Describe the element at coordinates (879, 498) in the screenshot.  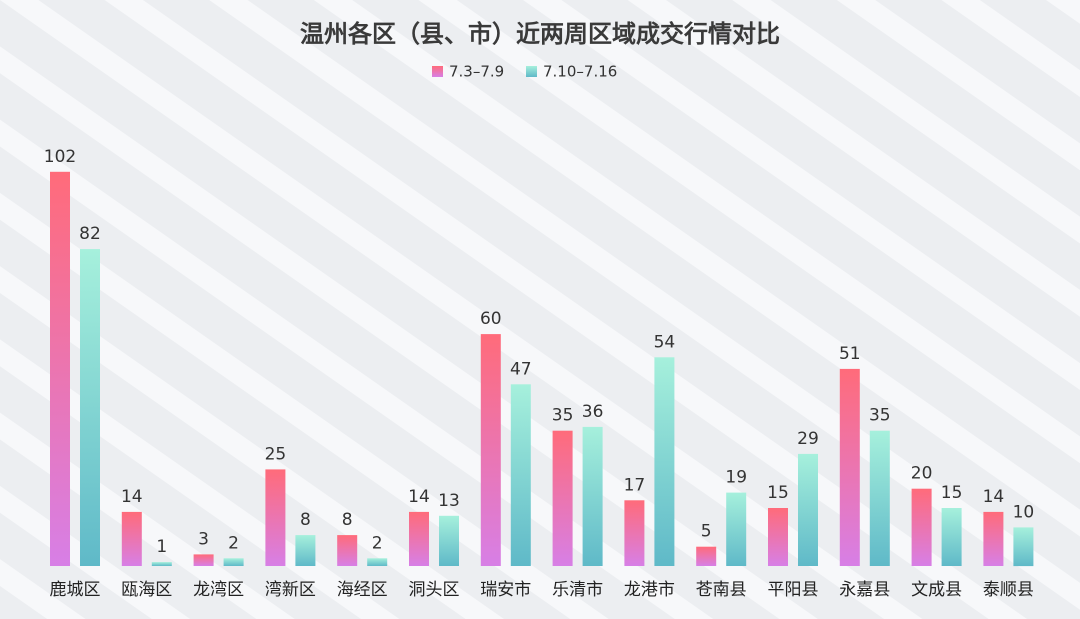
I see `bar-2-永嘉县` at that location.